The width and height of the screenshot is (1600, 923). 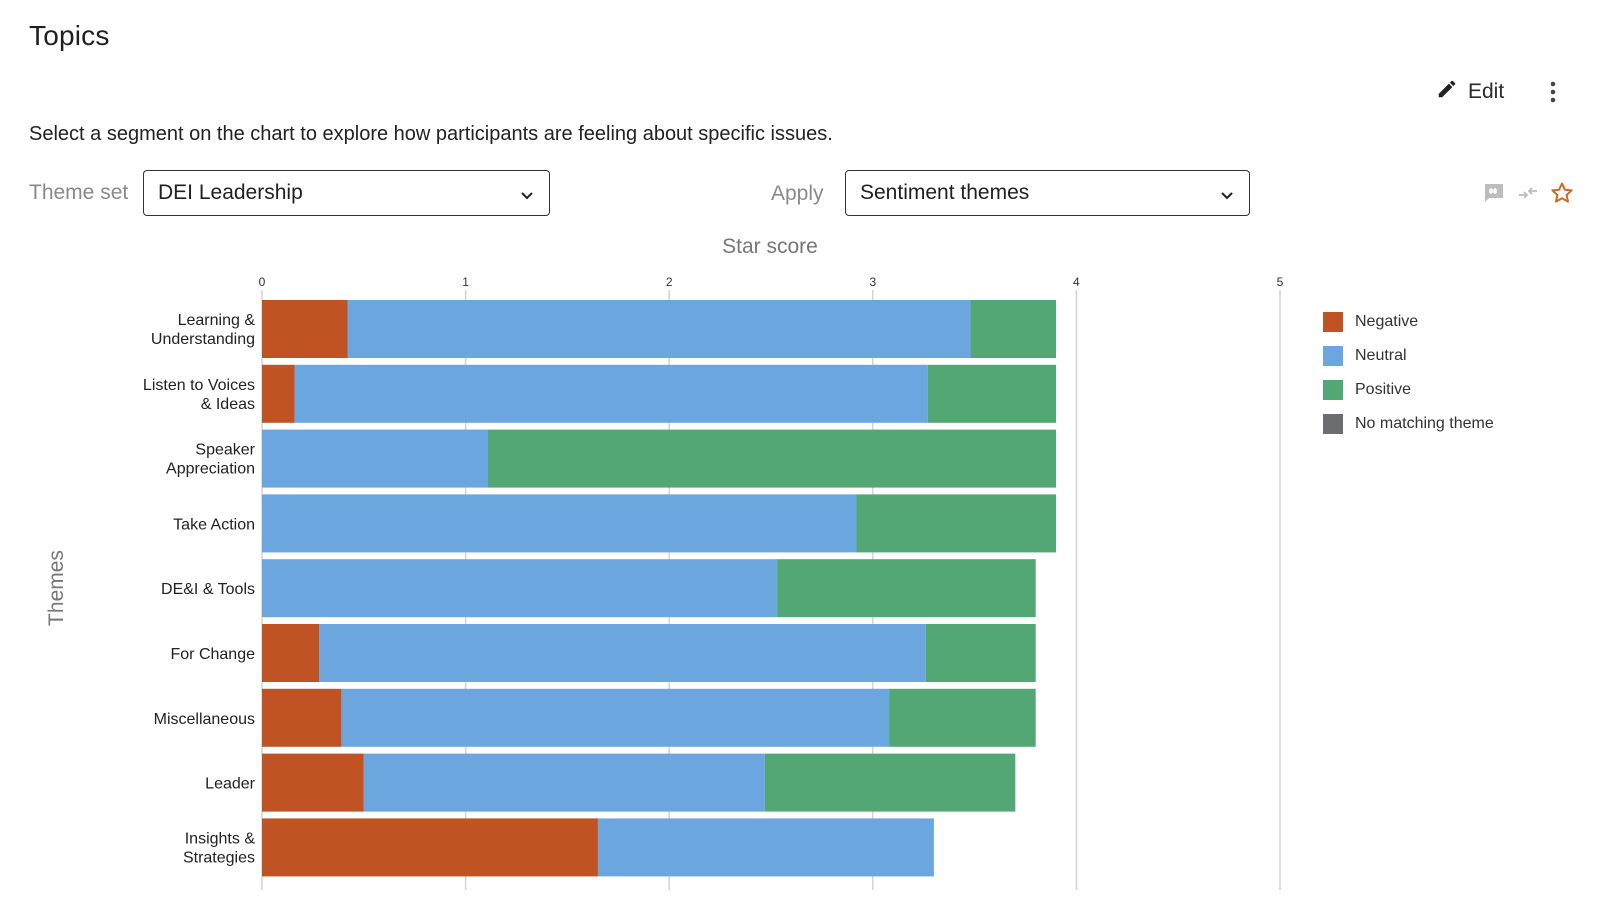 I want to click on comment-tag-icon, so click(x=1494, y=193).